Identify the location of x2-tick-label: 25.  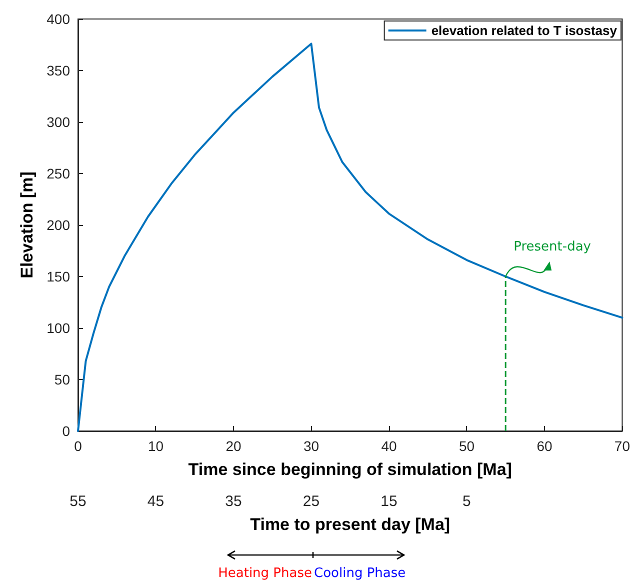
(311, 501).